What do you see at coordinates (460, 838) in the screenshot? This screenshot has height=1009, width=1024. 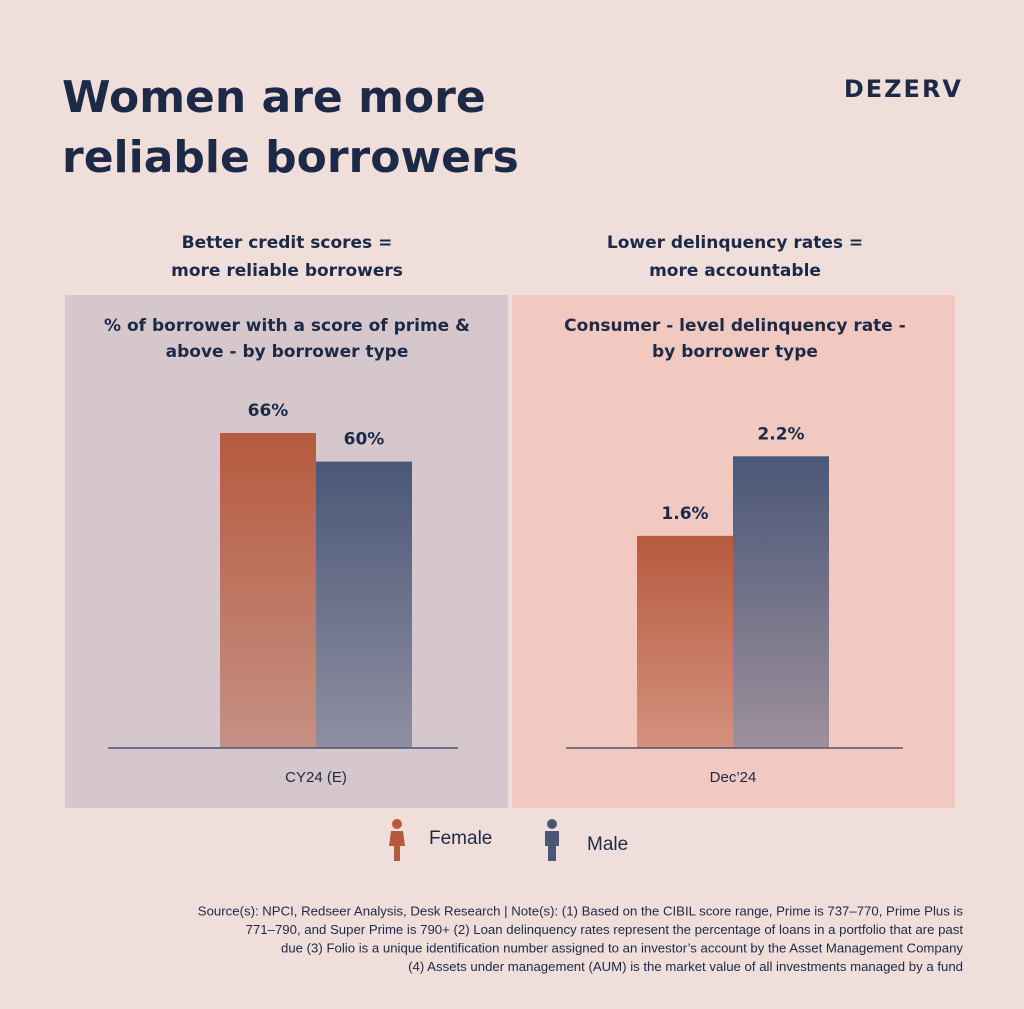 I see `legend-label: Female` at bounding box center [460, 838].